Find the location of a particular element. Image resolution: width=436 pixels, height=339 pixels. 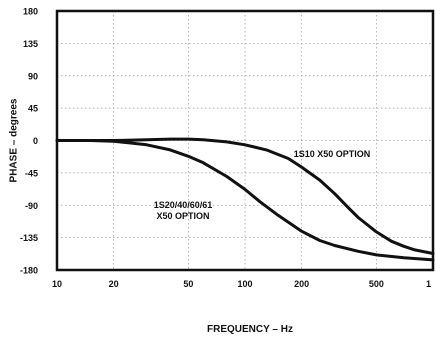

annotation-line: X50 OPTION is located at coordinates (182, 216).